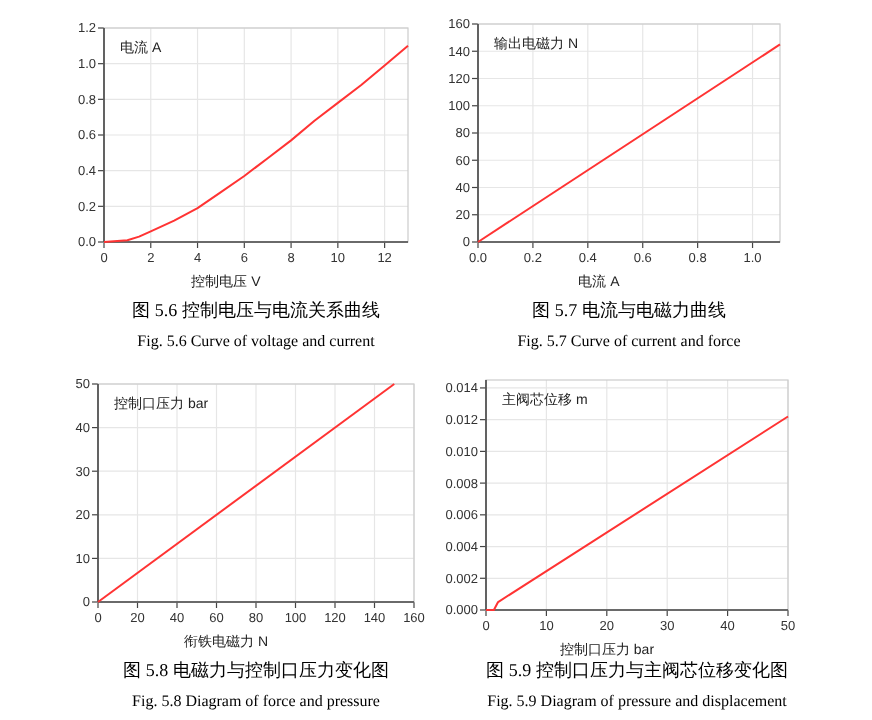  What do you see at coordinates (256, 310) in the screenshot?
I see `text: 图 5.6 控制电压与电流关系曲线` at bounding box center [256, 310].